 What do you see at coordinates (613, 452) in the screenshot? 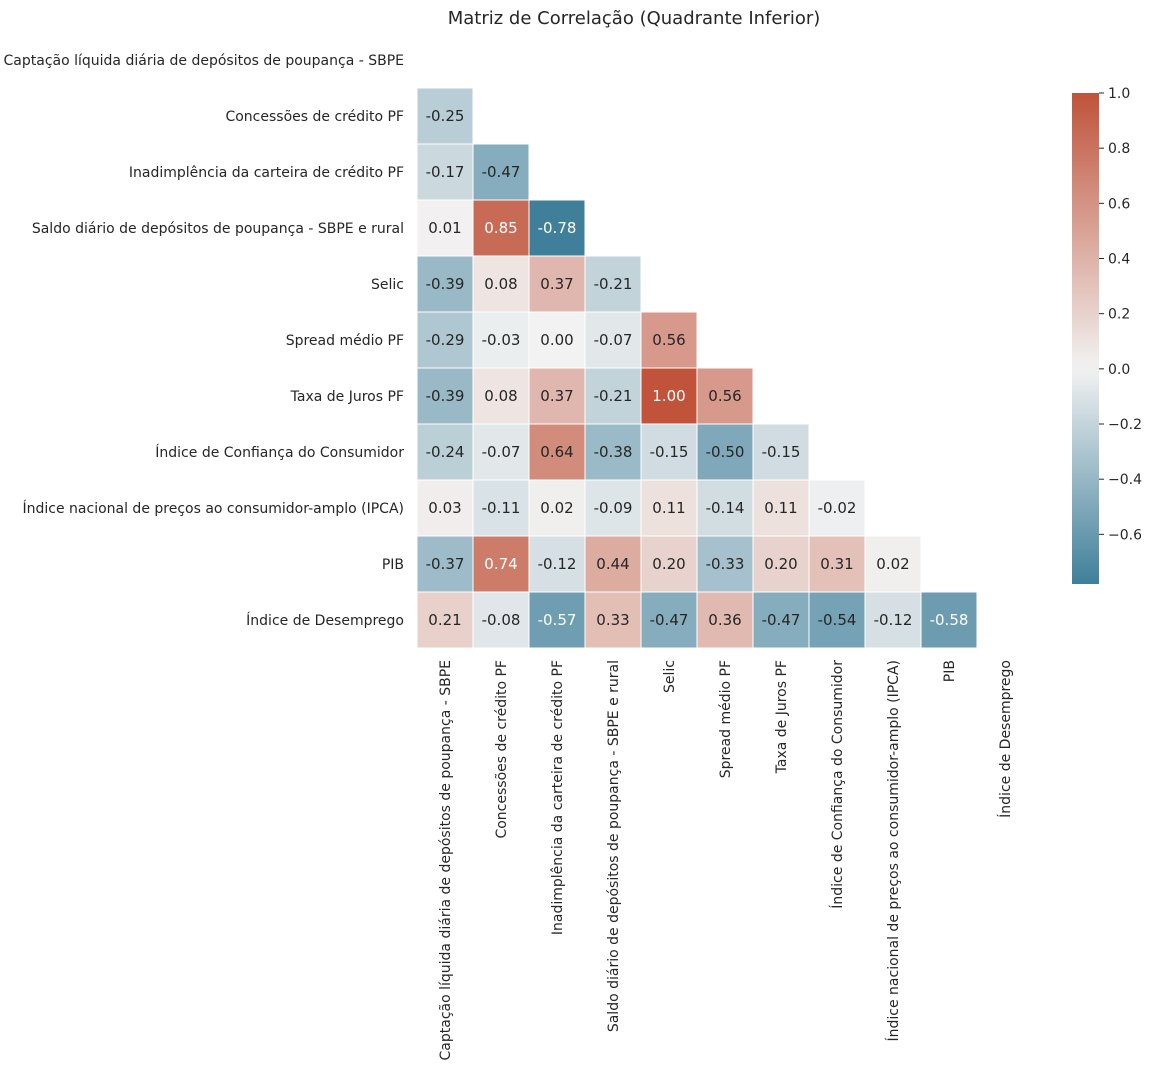
I see `cell-value-label: -0.38` at bounding box center [613, 452].